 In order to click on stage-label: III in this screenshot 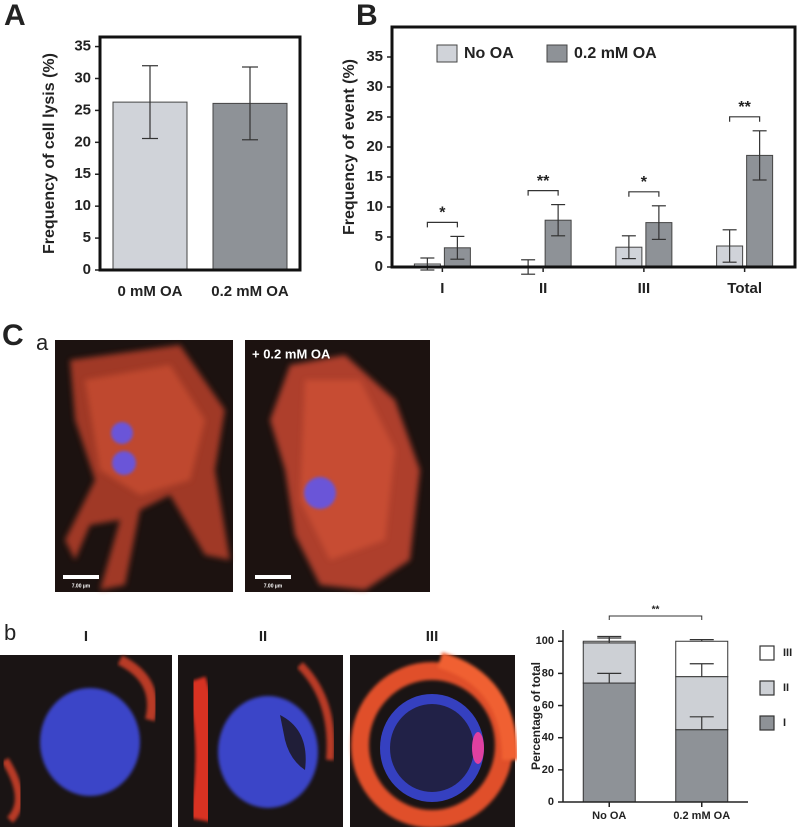, I will do `click(432, 636)`.